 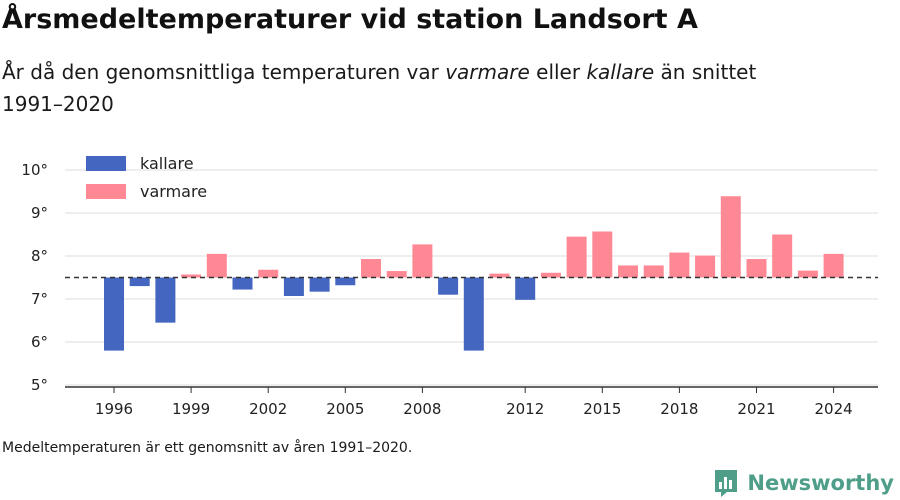 What do you see at coordinates (106, 163) in the screenshot?
I see `legend-swatch-kallare` at bounding box center [106, 163].